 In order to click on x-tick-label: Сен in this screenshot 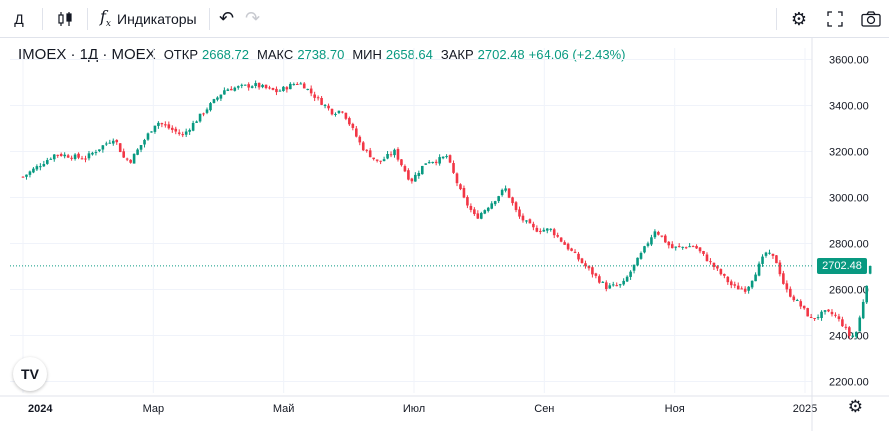, I will do `click(544, 409)`.